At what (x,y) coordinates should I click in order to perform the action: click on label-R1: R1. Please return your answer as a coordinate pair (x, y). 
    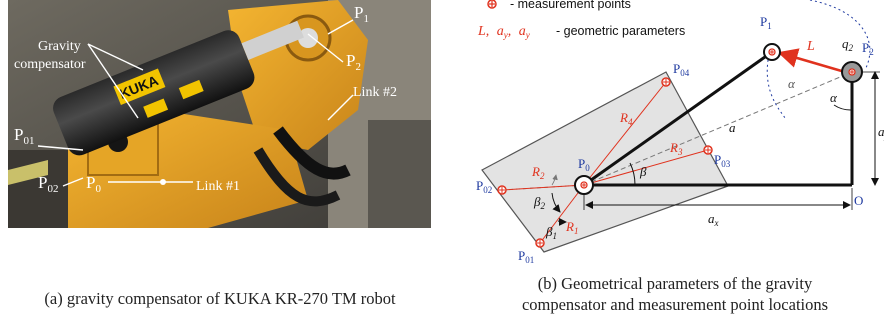
    Looking at the image, I should click on (571, 227).